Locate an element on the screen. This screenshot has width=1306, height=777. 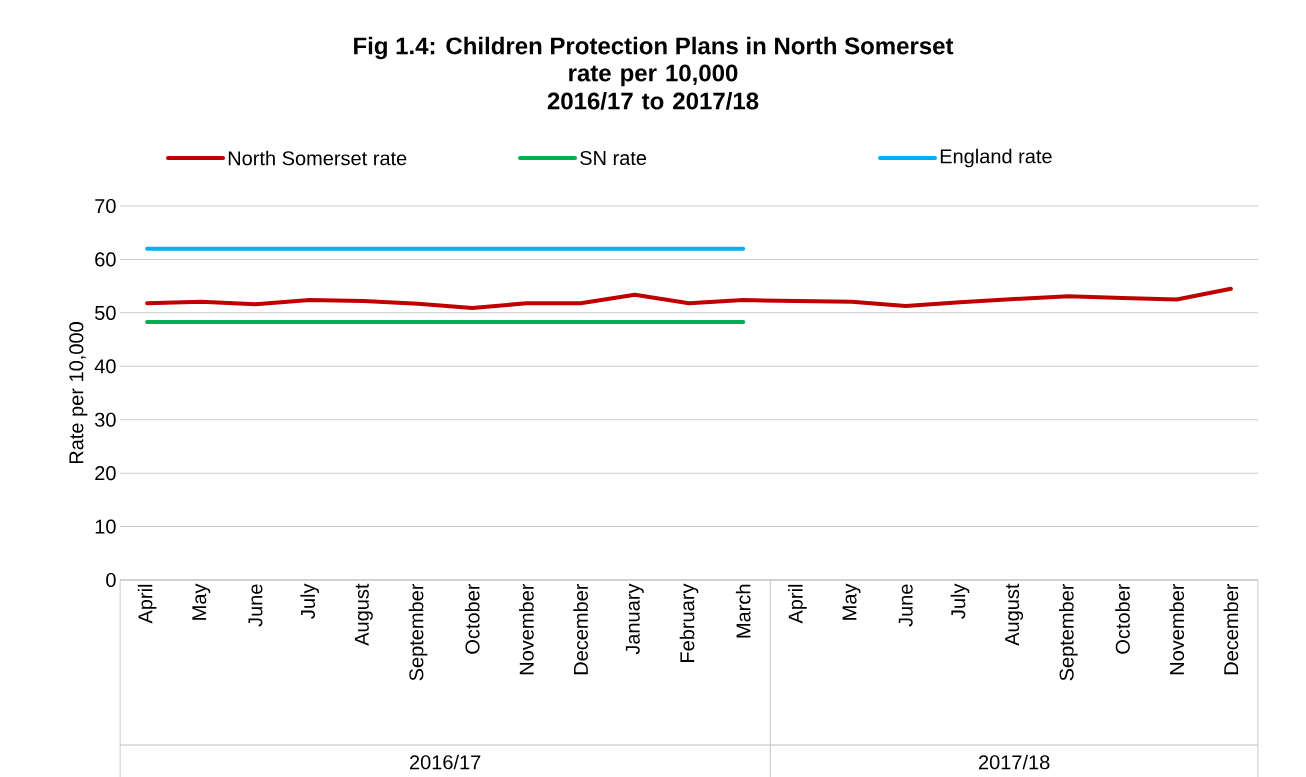
text: 2016/17 is located at coordinates (445, 762).